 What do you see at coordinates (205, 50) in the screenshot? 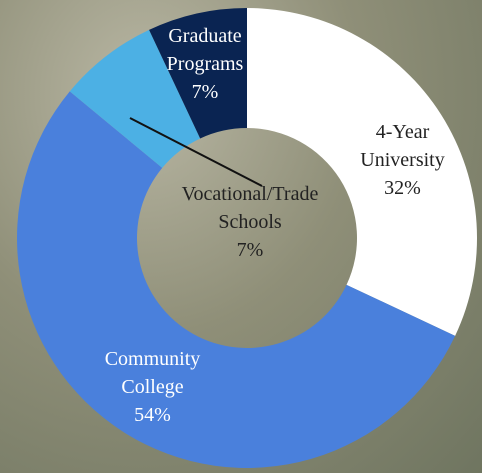
I see `category-label: Graduate Programs` at bounding box center [205, 50].